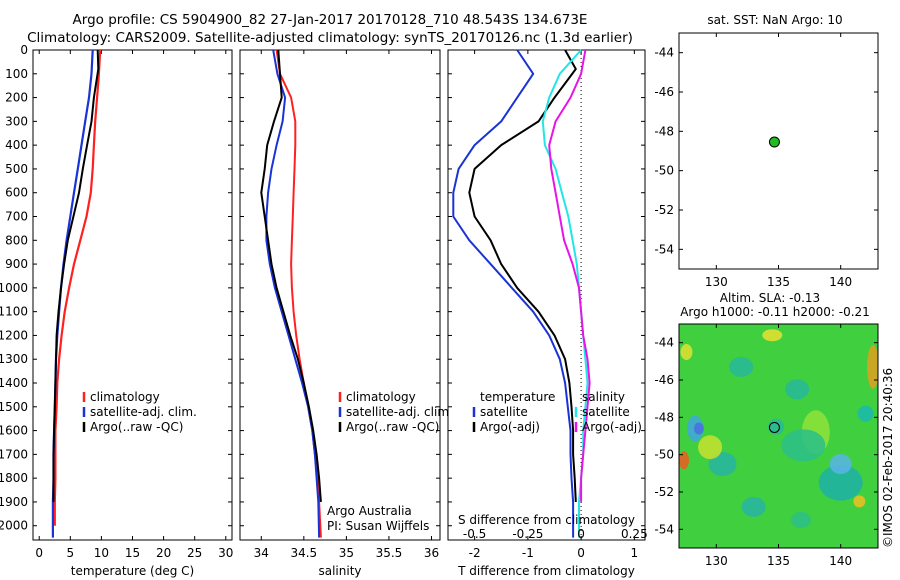 The image size is (900, 580). I want to click on series-temperature-argo, so click(522, 275).